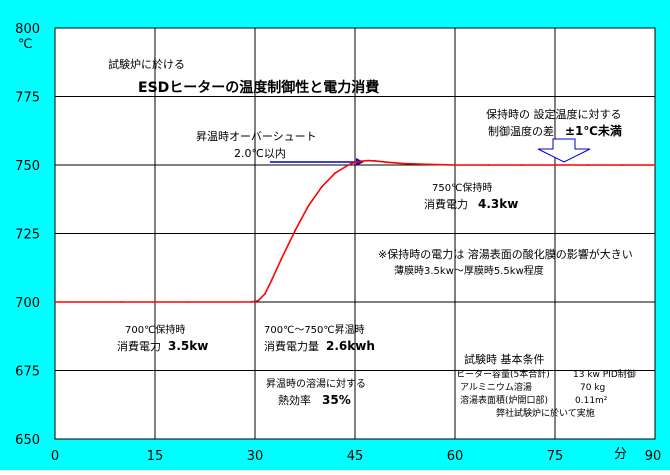  I want to click on note-line-2: 薄膜時3.5kw〜厚膜時5.5kw程度, so click(469, 270).